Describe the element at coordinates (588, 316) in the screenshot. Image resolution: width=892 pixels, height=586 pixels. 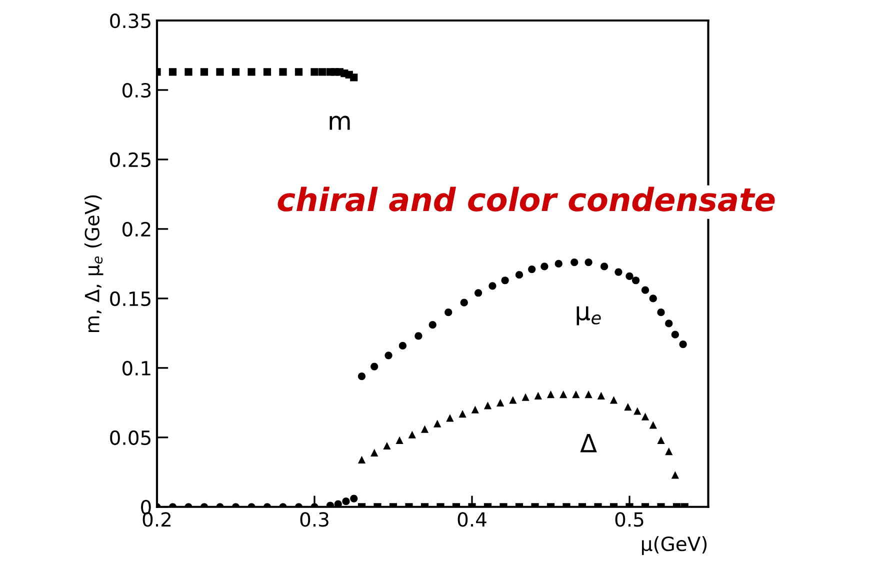
I see `series-label: μ$_{e}$` at that location.